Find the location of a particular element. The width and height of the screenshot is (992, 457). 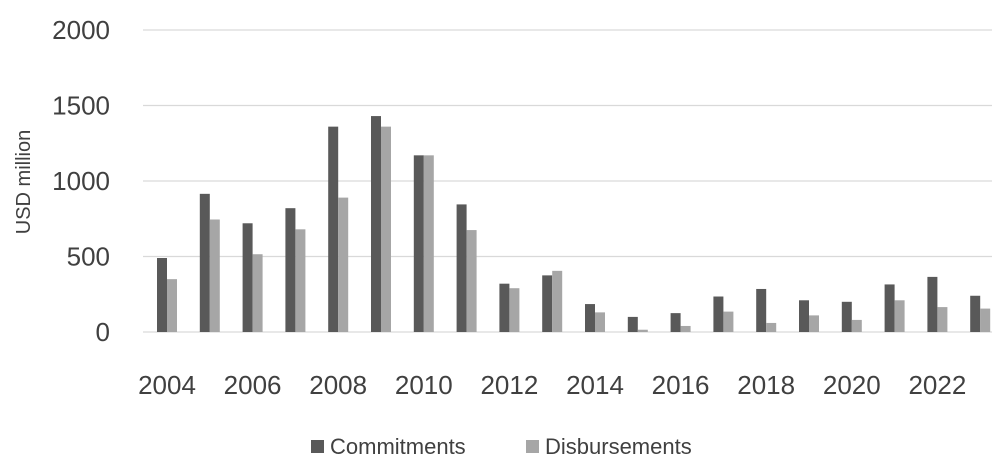

bar-commitments-2005 is located at coordinates (204, 262).